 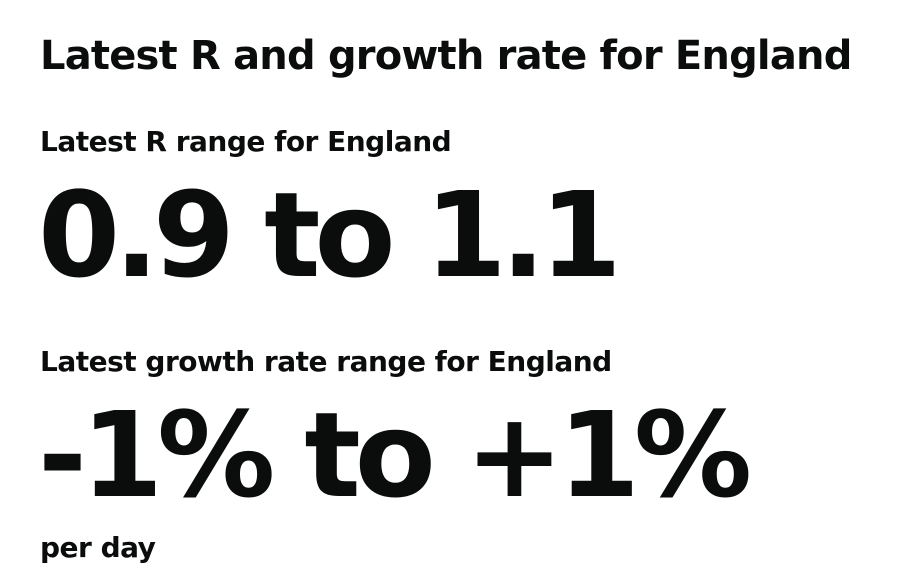 I want to click on page-title: Latest R and growth rate for England, so click(x=446, y=56).